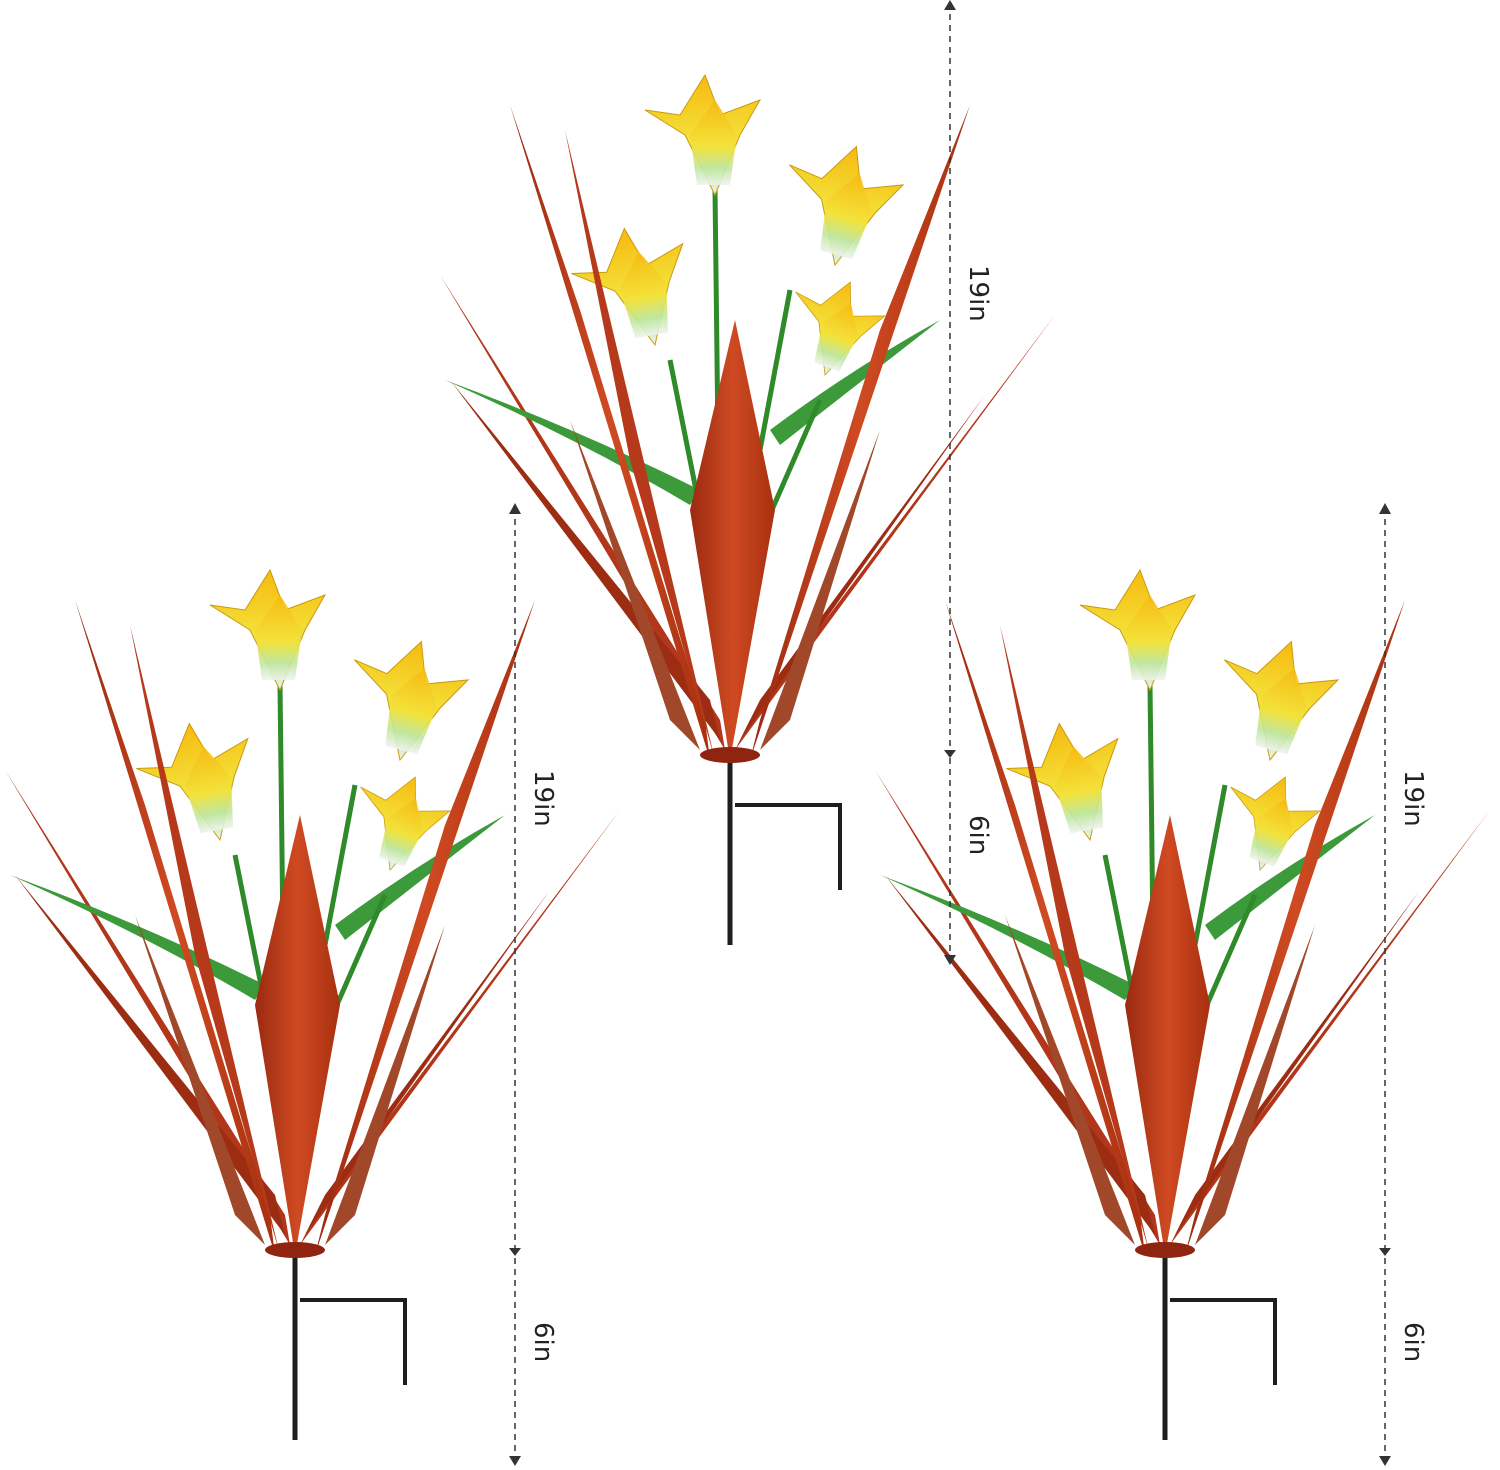  I want to click on stake-label-right: 6in, so click(1413, 1342).